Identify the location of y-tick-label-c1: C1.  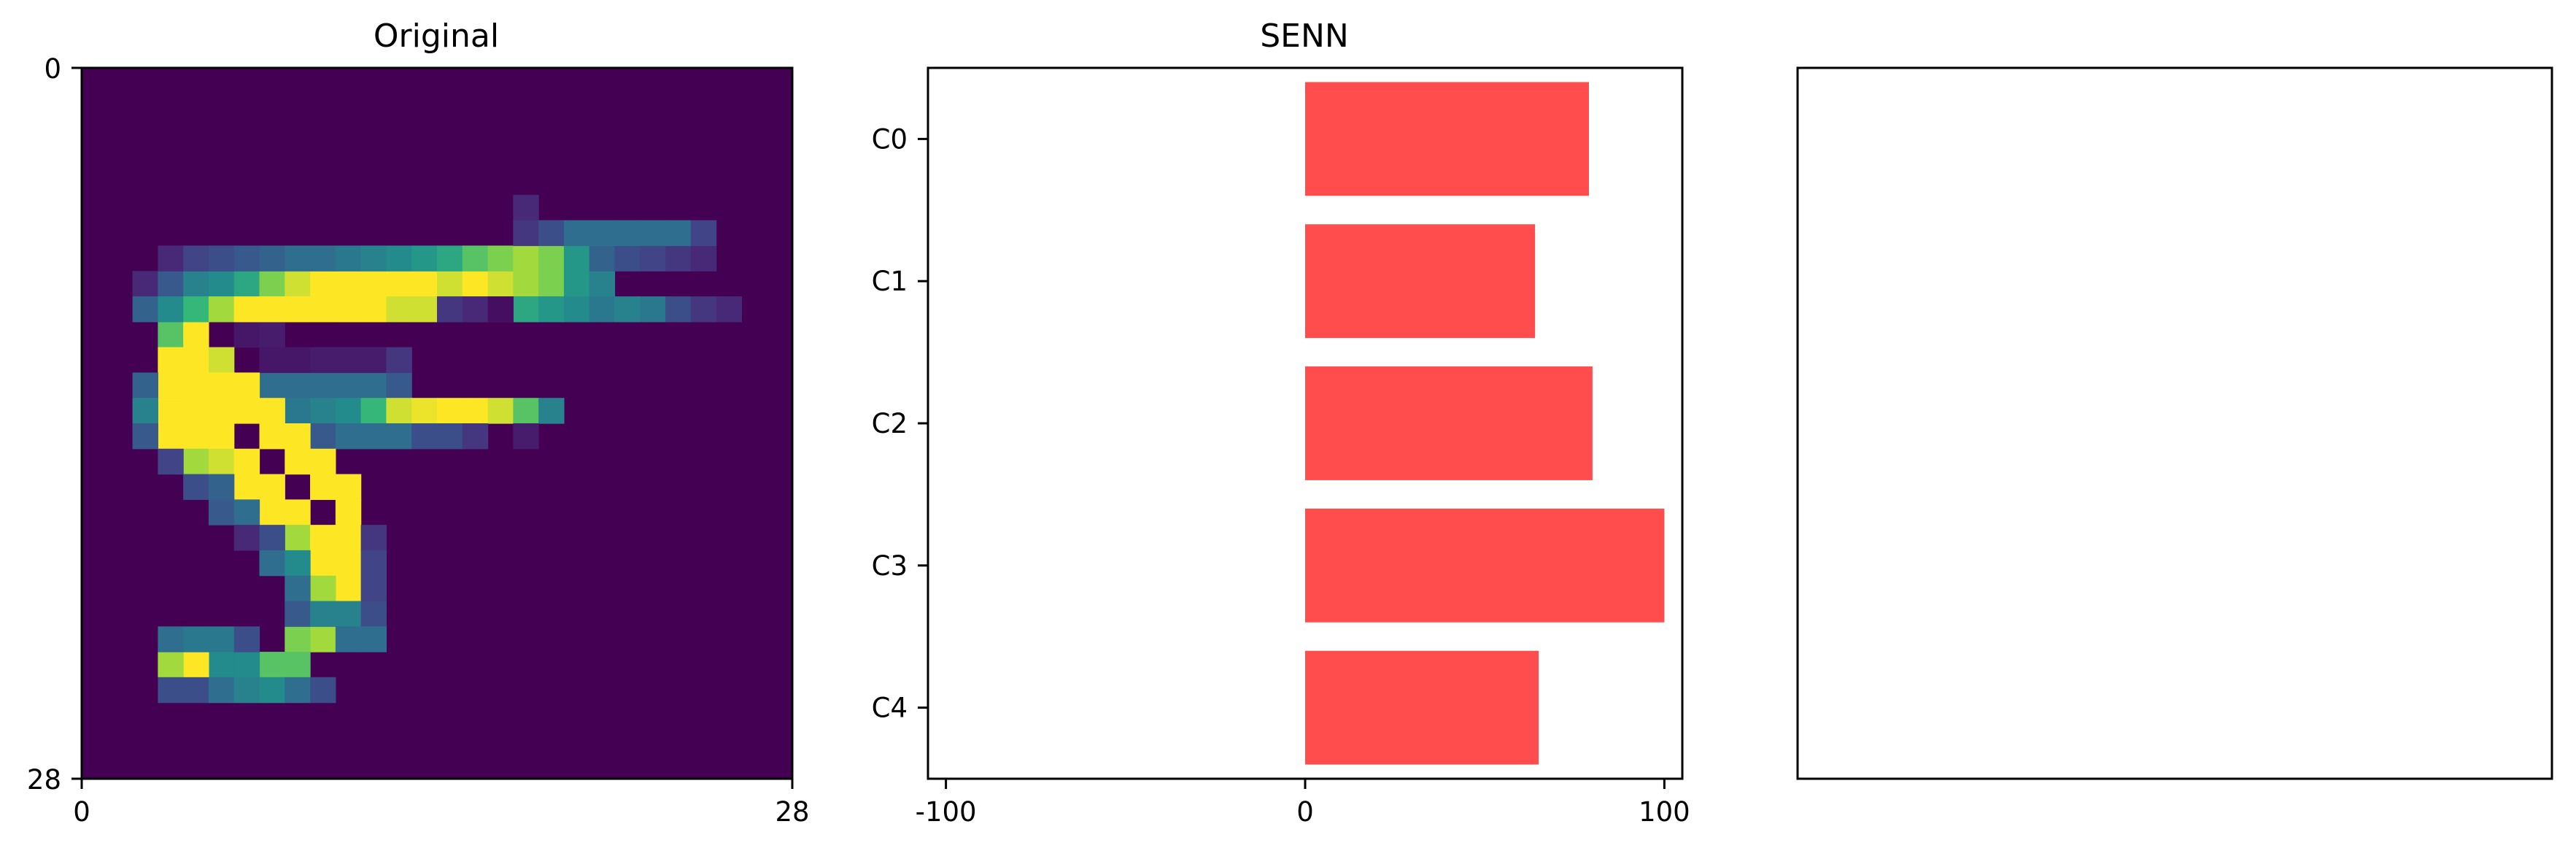
(890, 281).